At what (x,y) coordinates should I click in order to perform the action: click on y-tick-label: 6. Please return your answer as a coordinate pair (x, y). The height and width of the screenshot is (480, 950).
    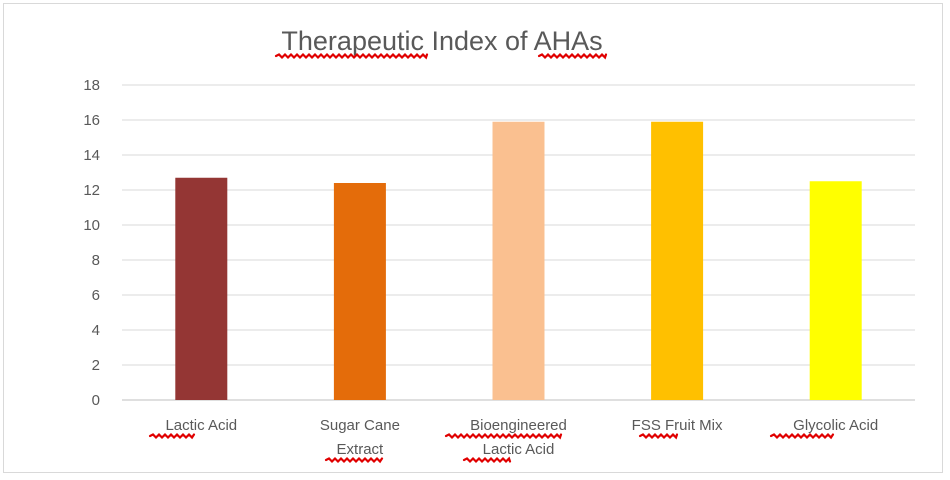
    Looking at the image, I should click on (96, 295).